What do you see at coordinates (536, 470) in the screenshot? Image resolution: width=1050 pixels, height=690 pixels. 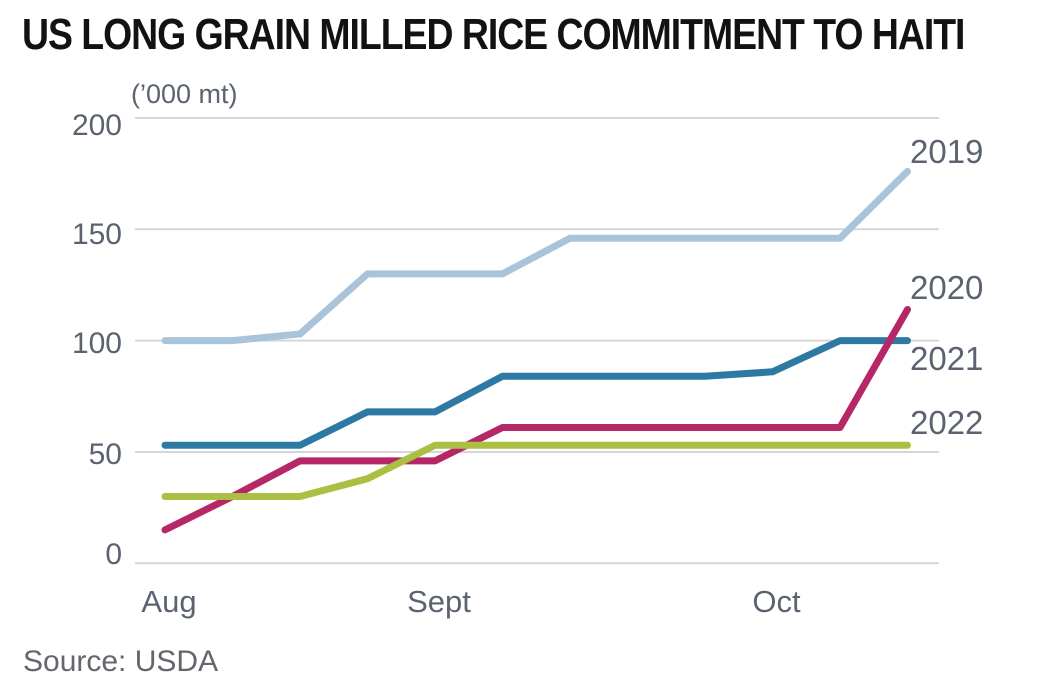 I see `line-2022` at bounding box center [536, 470].